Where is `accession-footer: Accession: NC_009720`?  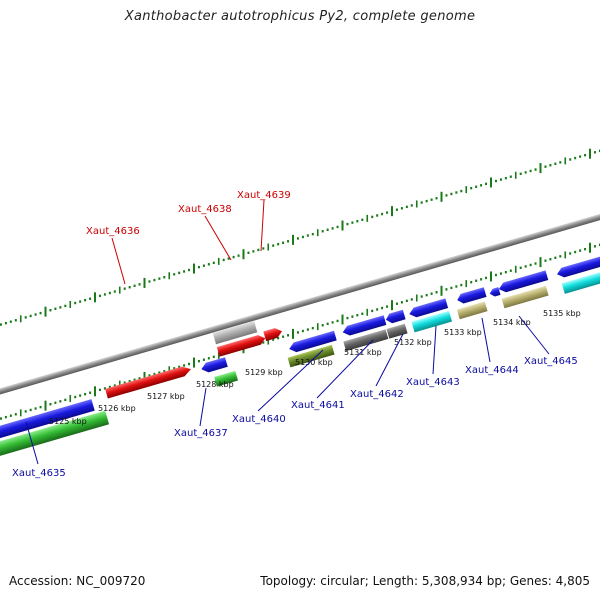
accession-footer: Accession: NC_009720 is located at coordinates (77, 581).